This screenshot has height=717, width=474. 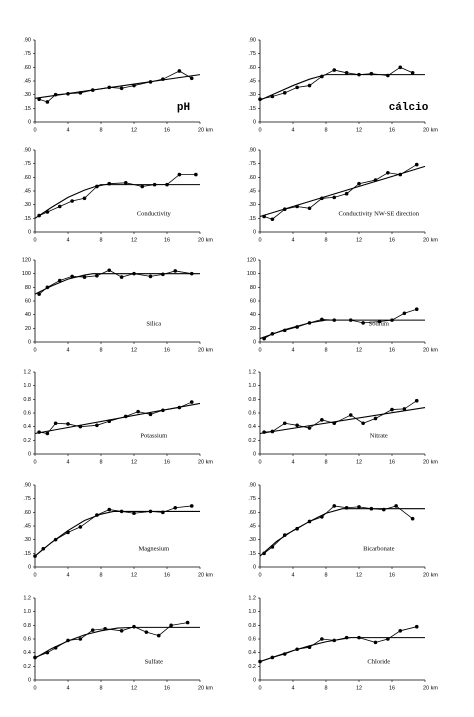 I want to click on y-tick-label: 0.8, so click(x=27, y=400).